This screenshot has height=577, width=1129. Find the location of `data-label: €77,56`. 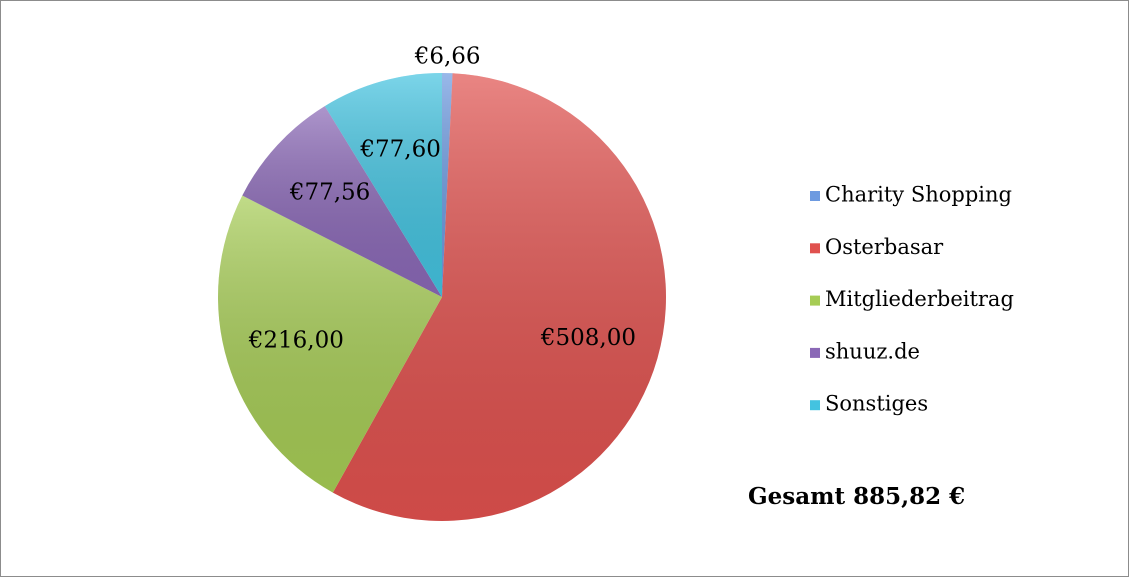

data-label: €77,56 is located at coordinates (329, 193).